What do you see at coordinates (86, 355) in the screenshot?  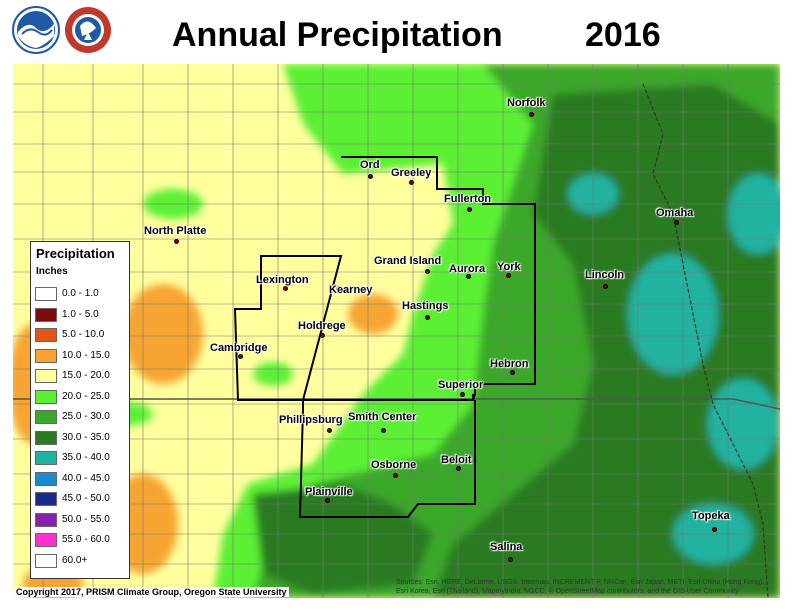 I see `legend-label: 10.0 - 15.0` at bounding box center [86, 355].